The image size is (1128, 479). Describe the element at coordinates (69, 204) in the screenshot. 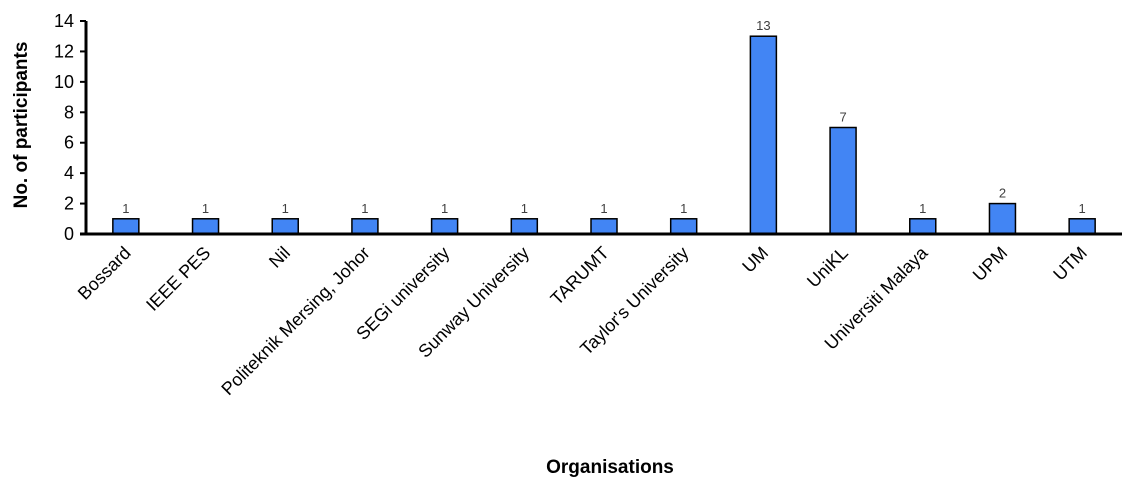

I see `y-tick-label: 2` at that location.